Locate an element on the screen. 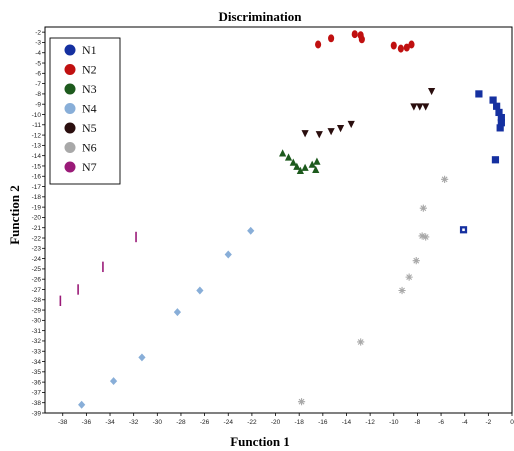 This screenshot has width=514, height=451. y-tick-label: -33 is located at coordinates (37, 352).